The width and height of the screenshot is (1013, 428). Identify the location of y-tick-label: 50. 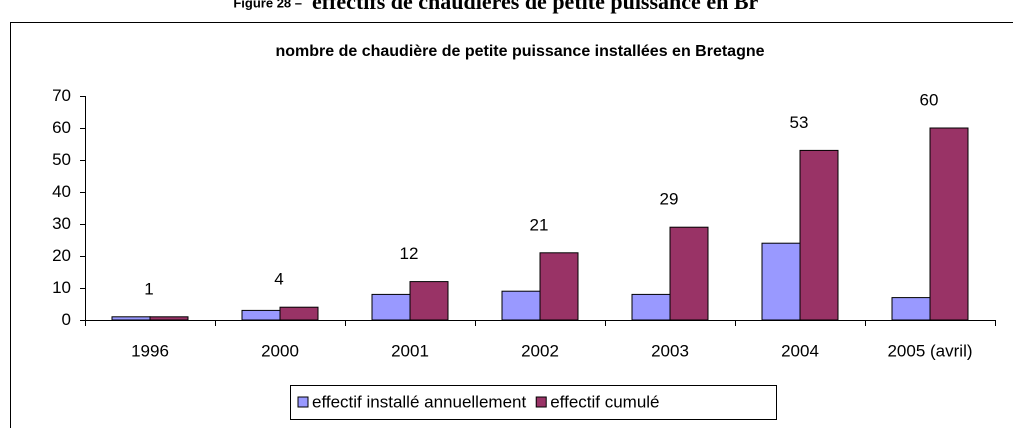
(61, 159).